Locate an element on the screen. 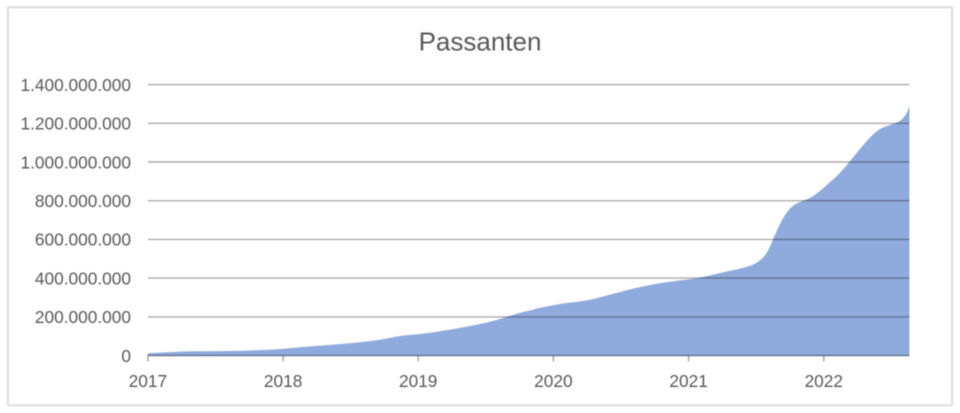  svg-text: Passanten is located at coordinates (480, 42).